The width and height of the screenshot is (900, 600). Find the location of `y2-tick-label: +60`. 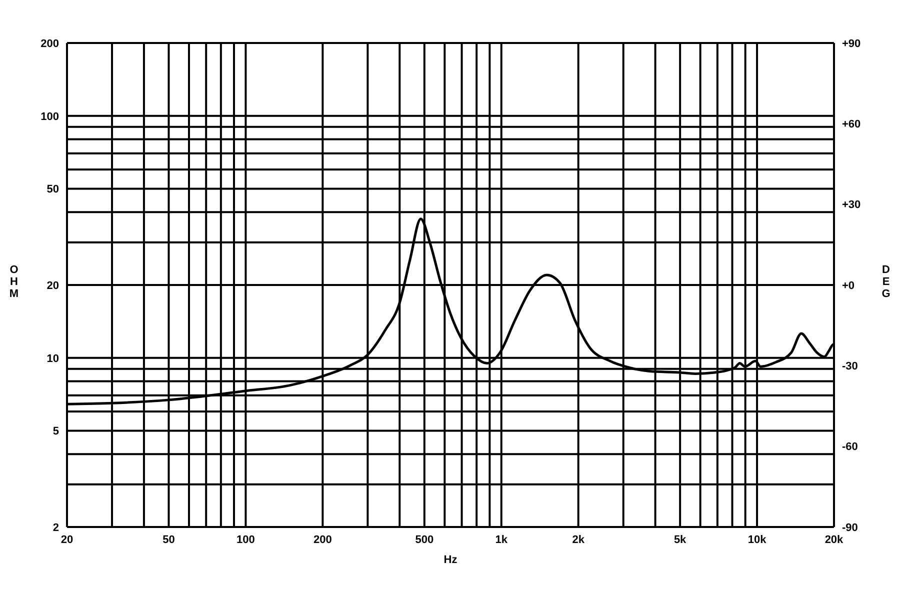

y2-tick-label: +60 is located at coordinates (851, 124).